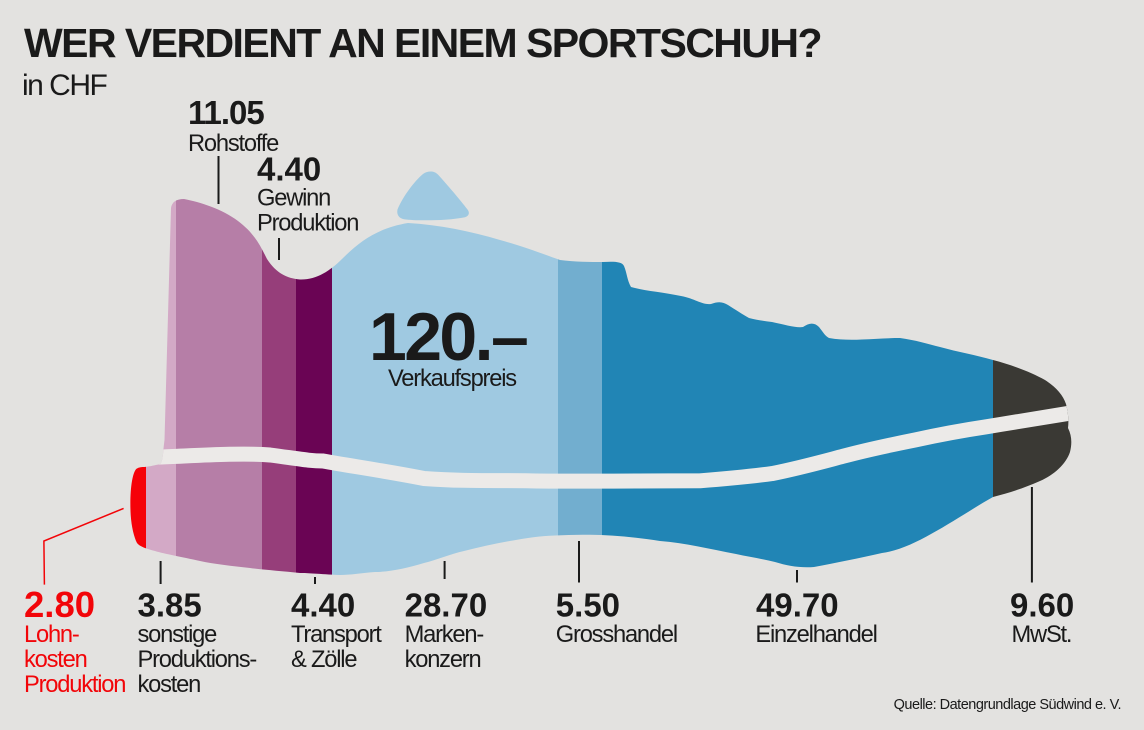 This screenshot has height=730, width=1144. I want to click on svg-text: Produktions-, so click(197, 660).